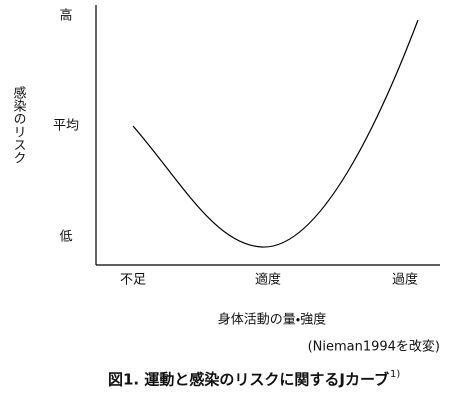 This screenshot has height=404, width=458. Describe the element at coordinates (65, 16) in the screenshot. I see `y-label: 高` at that location.